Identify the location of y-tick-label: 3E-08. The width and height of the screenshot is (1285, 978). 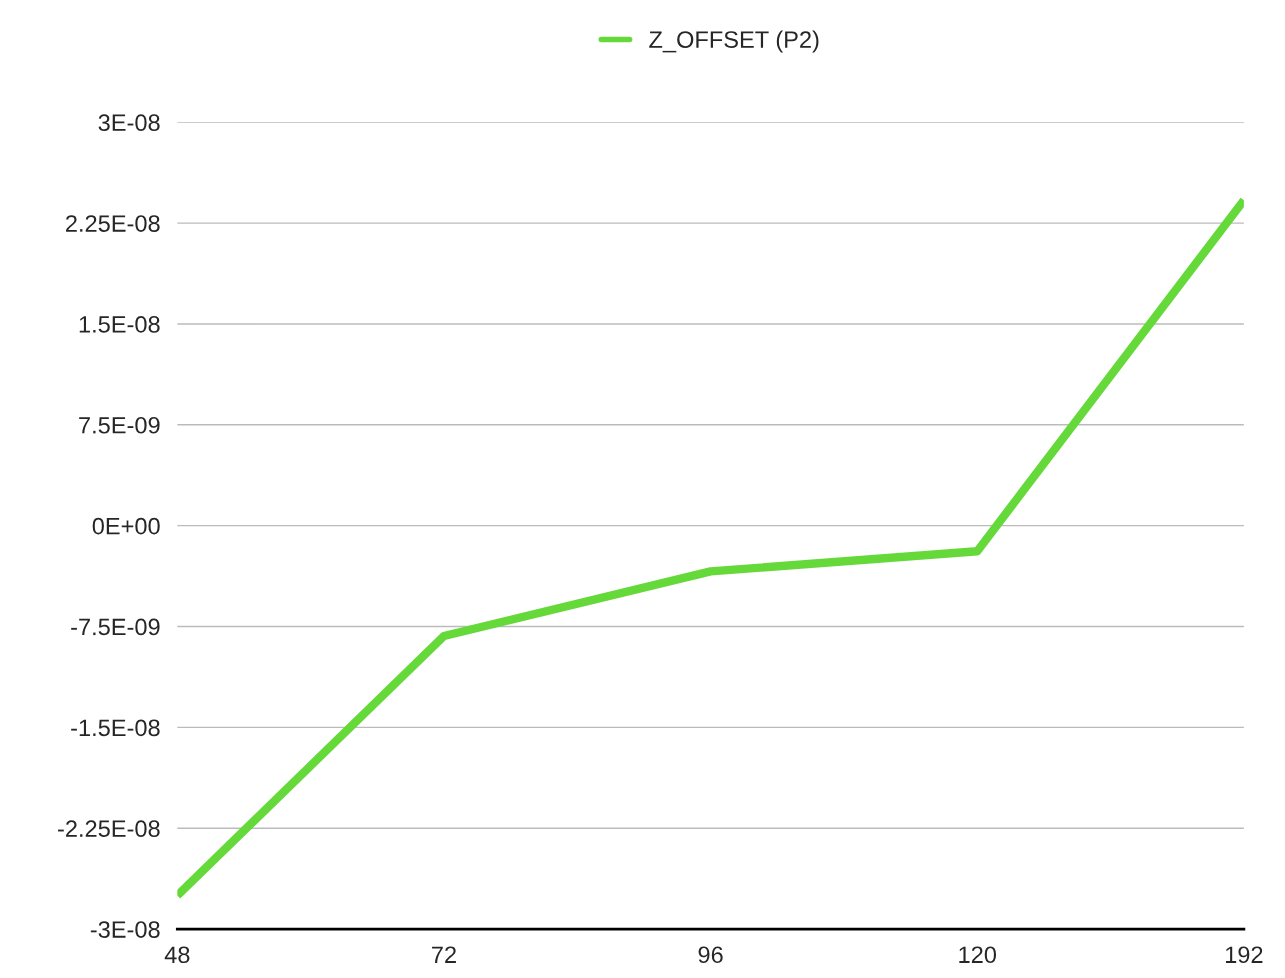
(129, 123).